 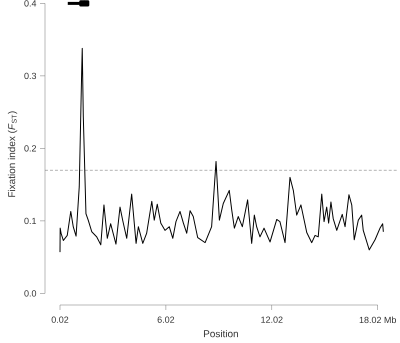 What do you see at coordinates (13, 154) in the screenshot?
I see `y-axis-title: Fixation index (F$_{ST}$)` at bounding box center [13, 154].